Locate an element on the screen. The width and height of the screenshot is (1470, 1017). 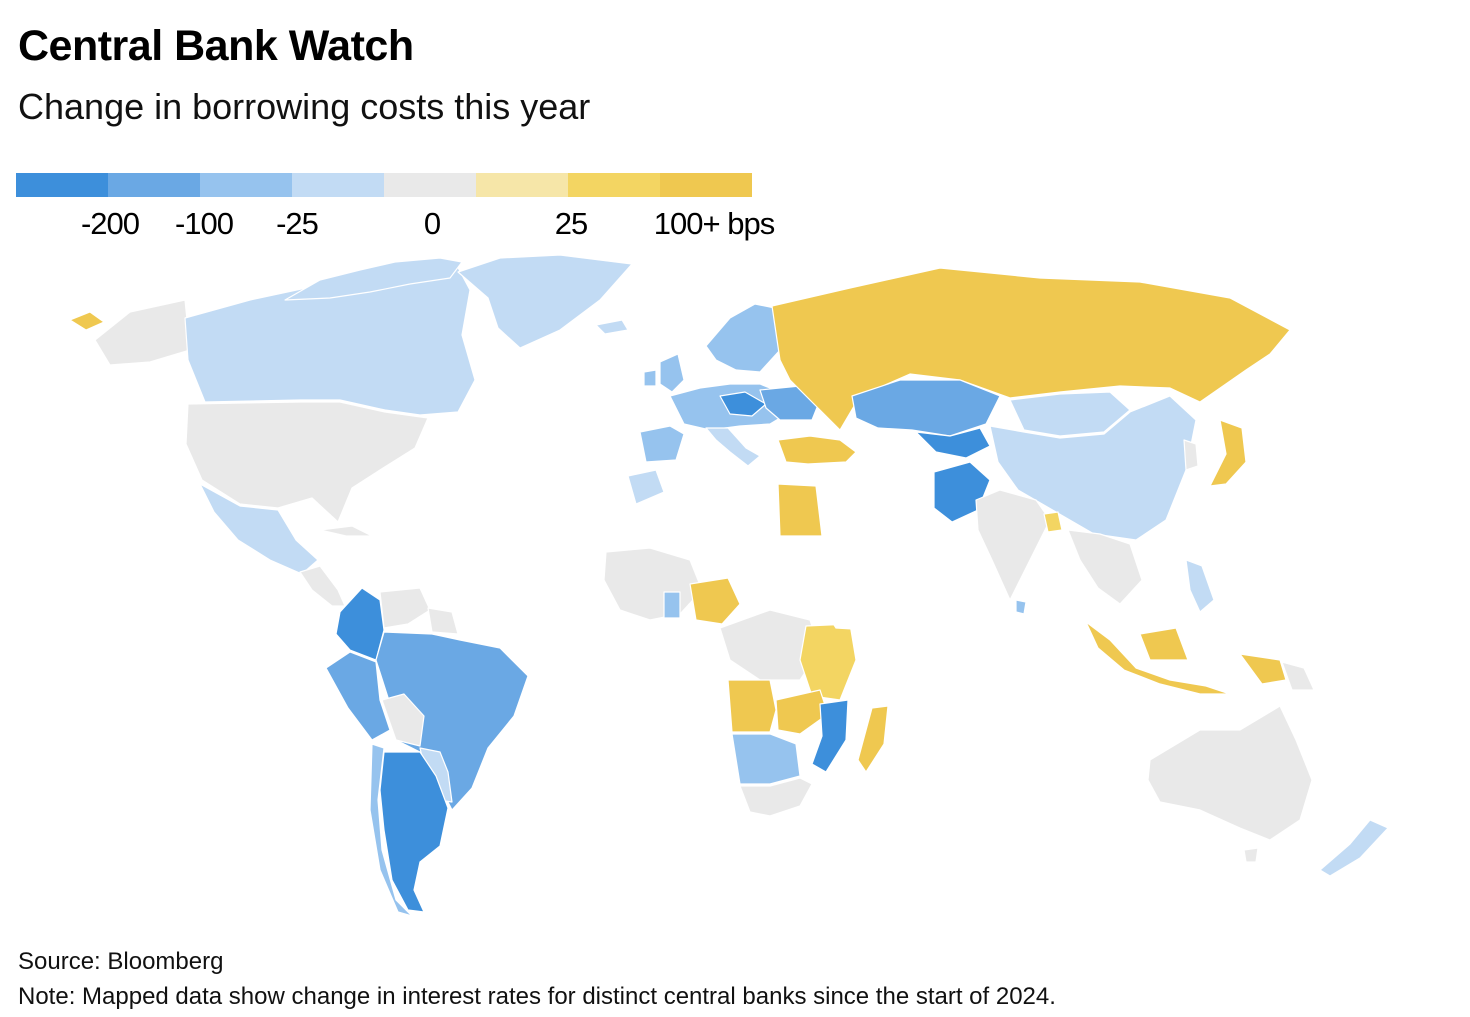
region-philippines is located at coordinates (1200, 586).